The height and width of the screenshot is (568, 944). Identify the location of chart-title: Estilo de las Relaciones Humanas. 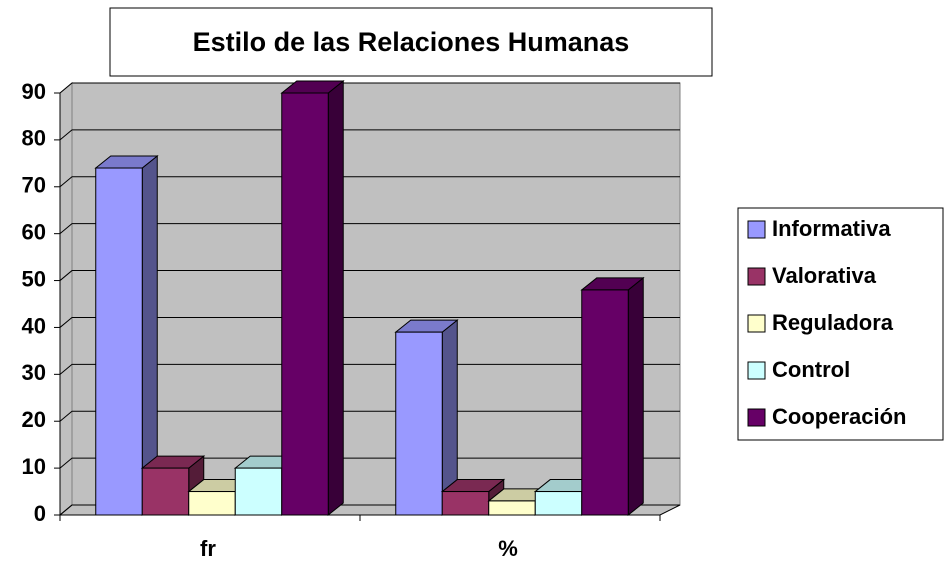
(411, 42).